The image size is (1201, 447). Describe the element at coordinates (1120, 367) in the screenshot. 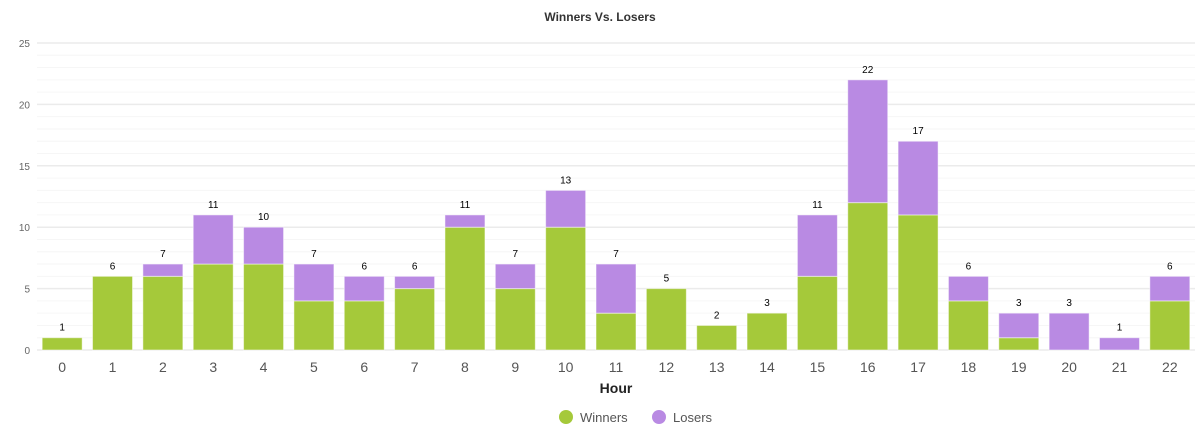

I see `x-tick-label: 21` at that location.